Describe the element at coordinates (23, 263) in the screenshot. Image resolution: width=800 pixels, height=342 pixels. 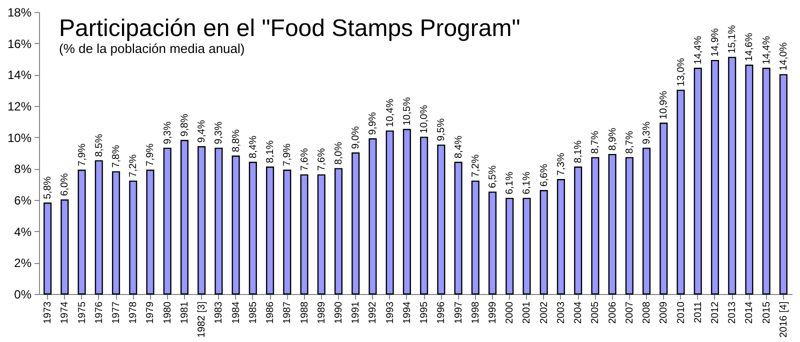
I see `y-tick-label: 2%` at that location.